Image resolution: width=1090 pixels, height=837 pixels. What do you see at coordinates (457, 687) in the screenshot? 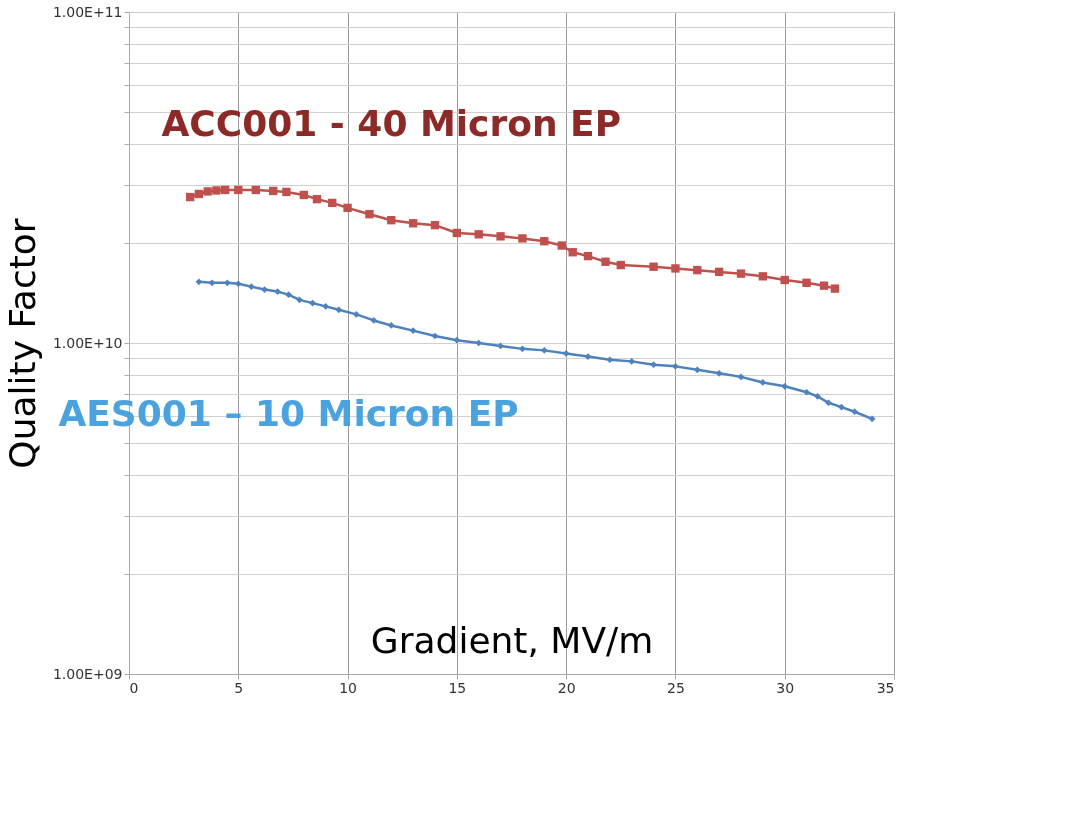
I see `x-tick-label: 15` at bounding box center [457, 687].